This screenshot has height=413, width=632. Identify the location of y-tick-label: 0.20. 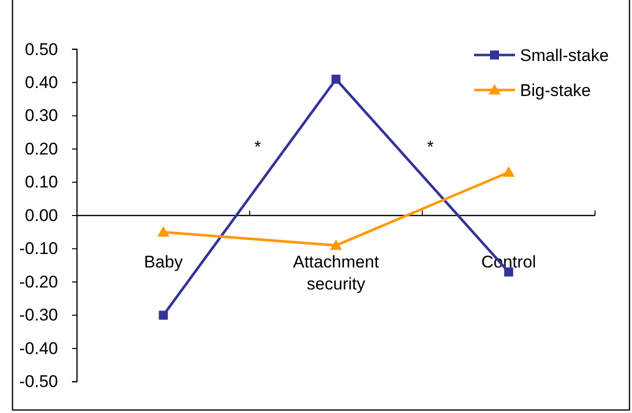
(41, 148).